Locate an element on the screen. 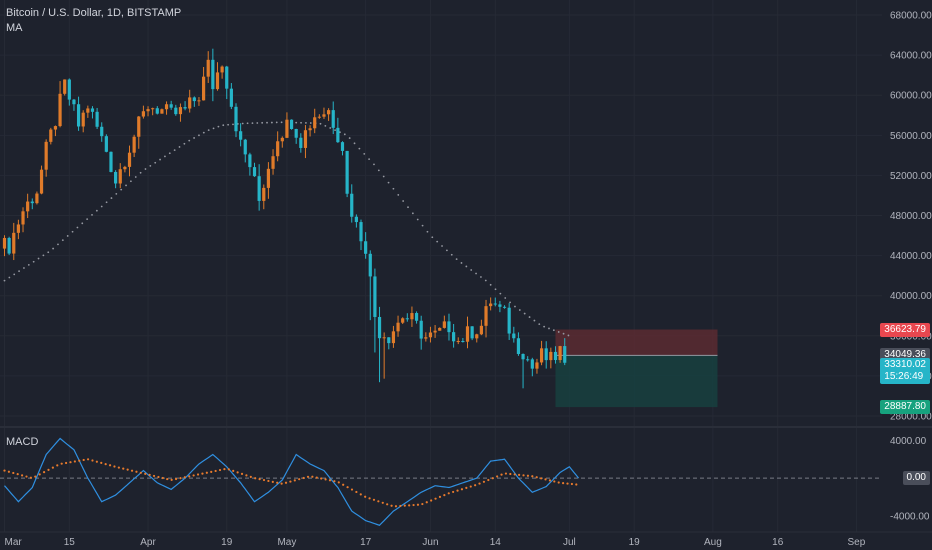  indicator-label-macd: MACD is located at coordinates (22, 442).